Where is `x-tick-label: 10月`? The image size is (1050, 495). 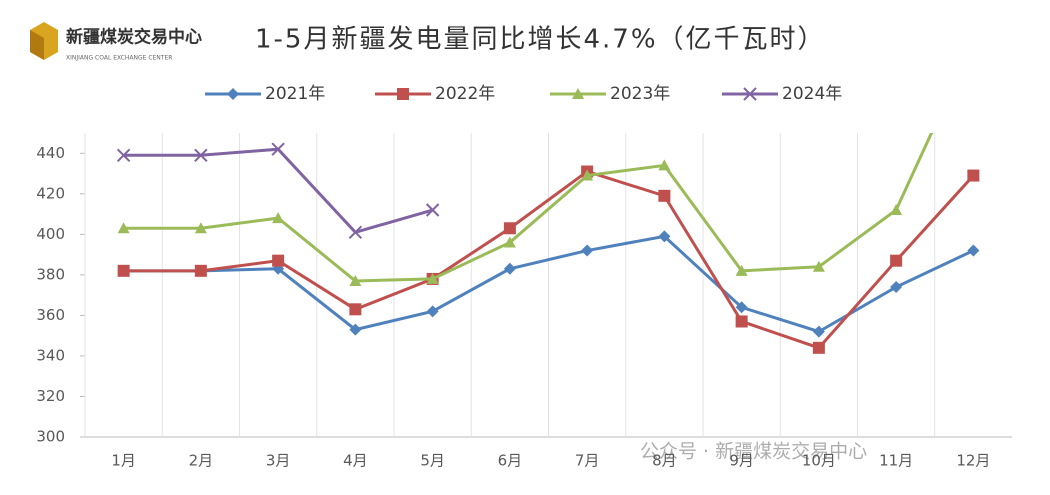
x-tick-label: 10月 is located at coordinates (819, 461).